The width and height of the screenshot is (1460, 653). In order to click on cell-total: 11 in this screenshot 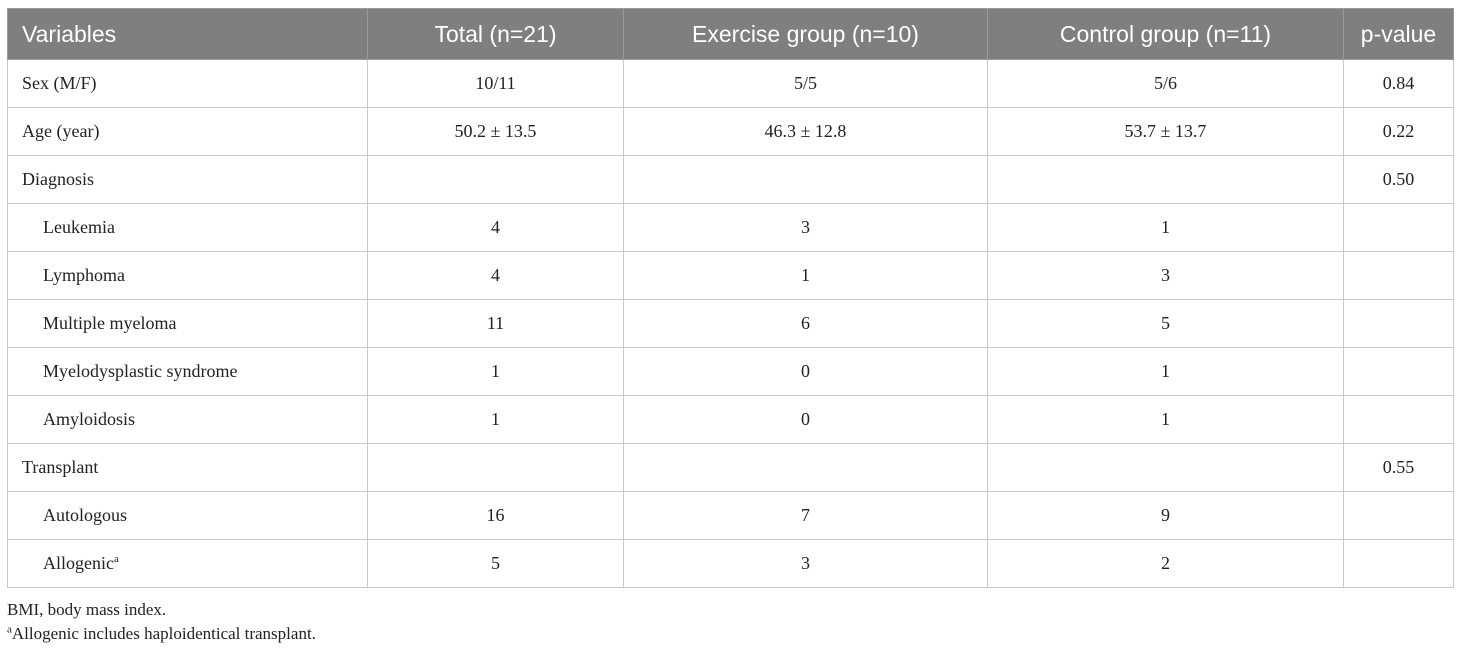, I will do `click(495, 323)`.